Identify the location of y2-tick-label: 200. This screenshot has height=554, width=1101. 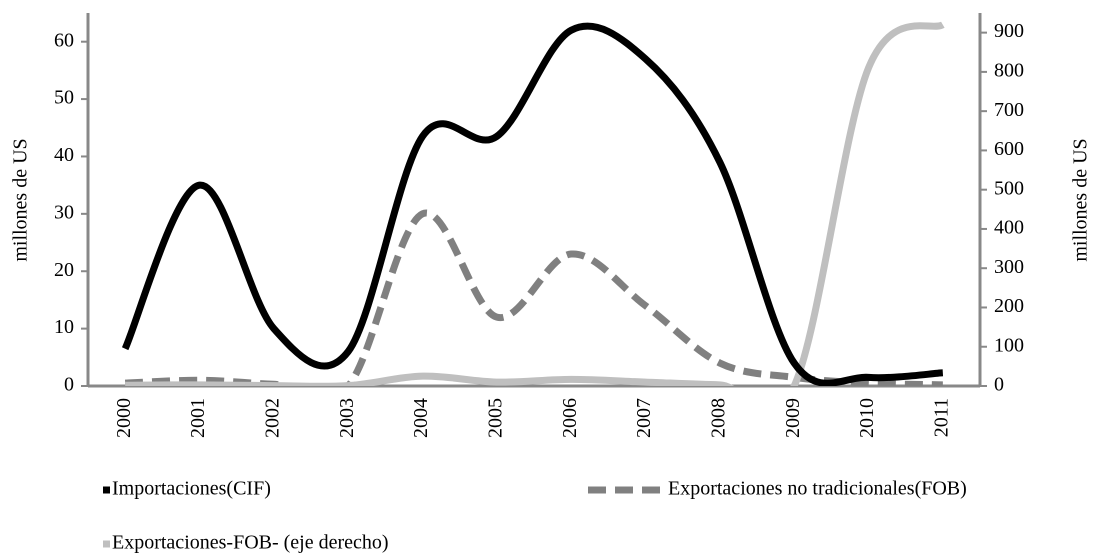
(1009, 306).